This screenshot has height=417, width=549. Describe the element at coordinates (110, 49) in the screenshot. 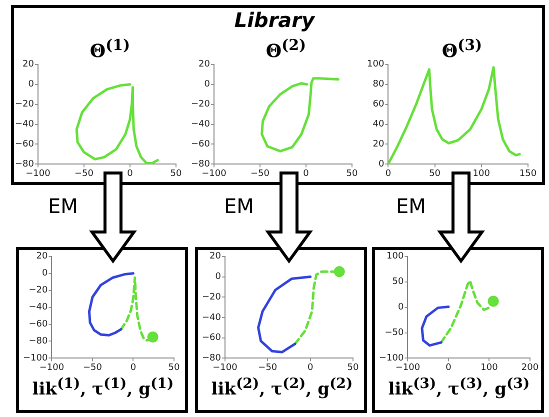

I see `chart-title: Θ$^{(1)}$` at that location.